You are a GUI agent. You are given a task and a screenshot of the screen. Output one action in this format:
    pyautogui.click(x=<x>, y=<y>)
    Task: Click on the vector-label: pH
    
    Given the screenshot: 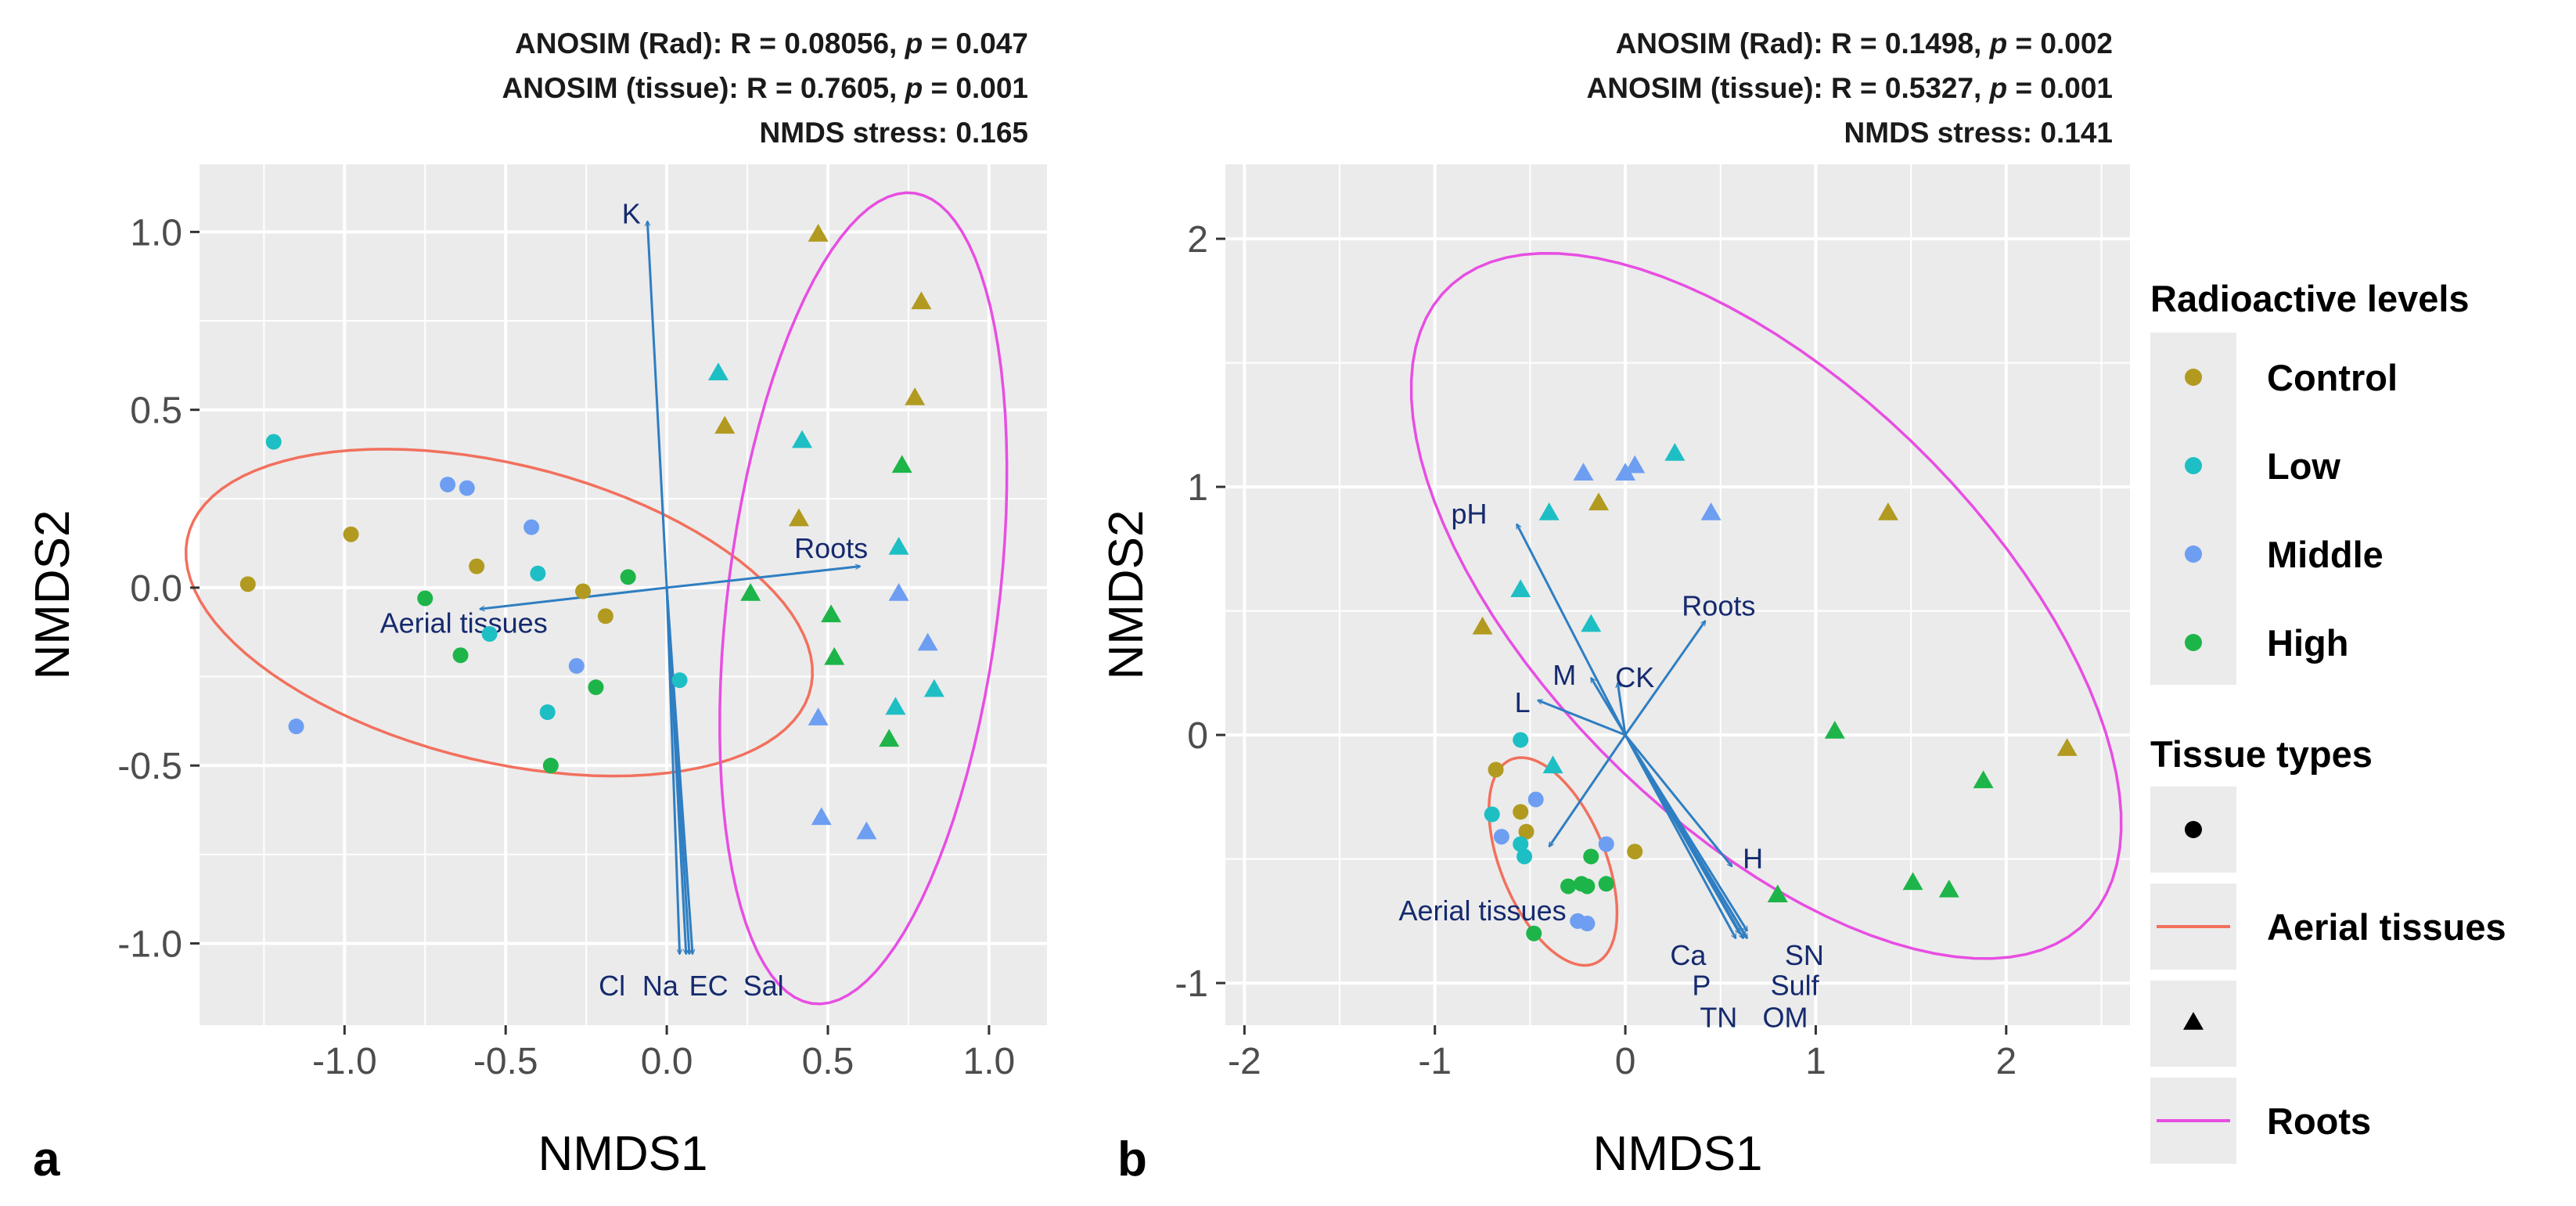 What is the action you would take?
    pyautogui.click(x=1469, y=514)
    